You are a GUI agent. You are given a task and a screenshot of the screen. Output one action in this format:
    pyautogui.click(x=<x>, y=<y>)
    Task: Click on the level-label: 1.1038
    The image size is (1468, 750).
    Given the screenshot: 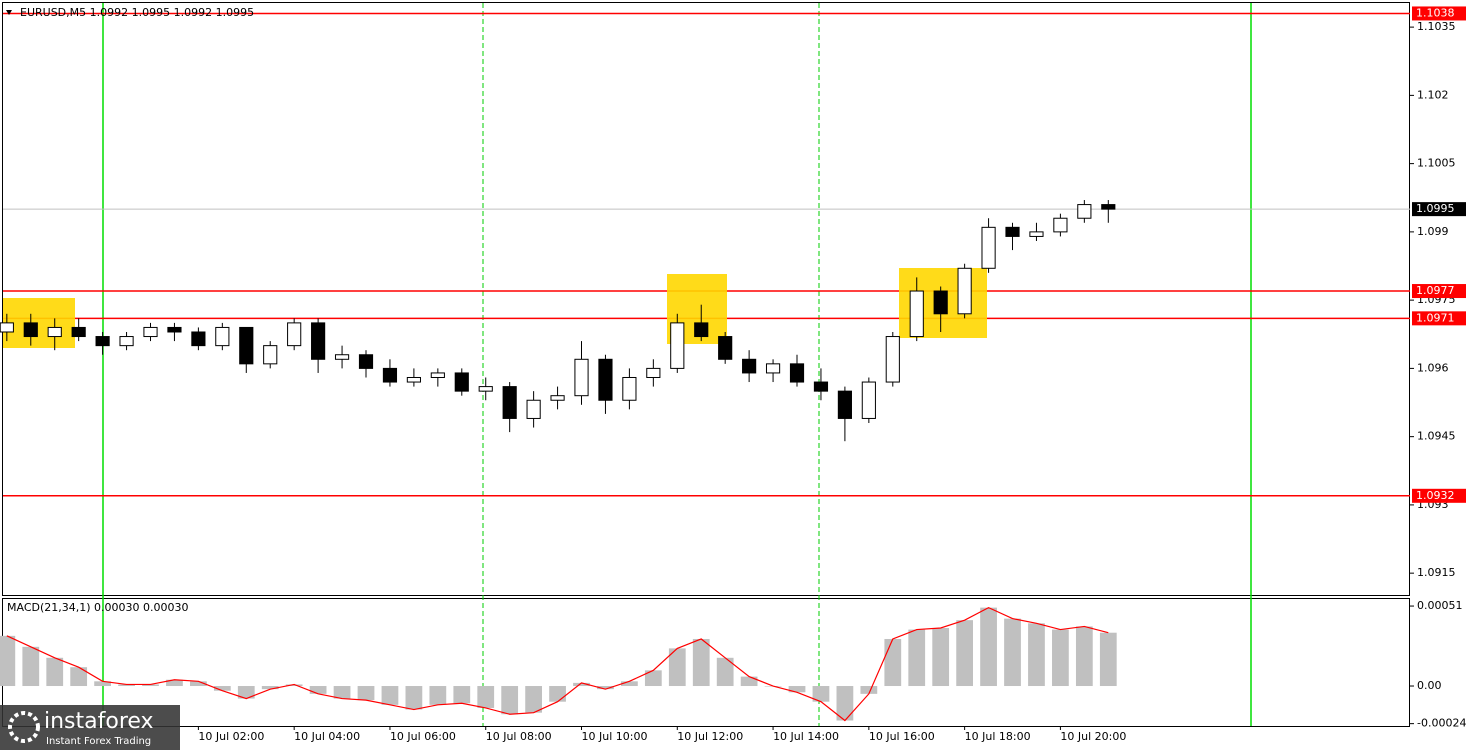 What is the action you would take?
    pyautogui.click(x=1435, y=12)
    